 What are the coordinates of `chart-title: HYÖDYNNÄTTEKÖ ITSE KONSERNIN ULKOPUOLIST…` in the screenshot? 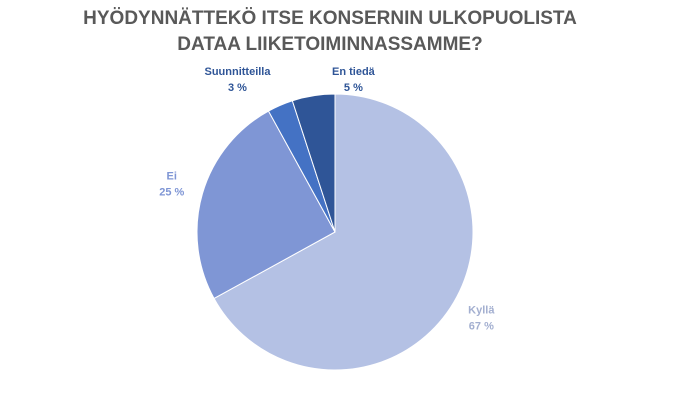 It's located at (330, 31).